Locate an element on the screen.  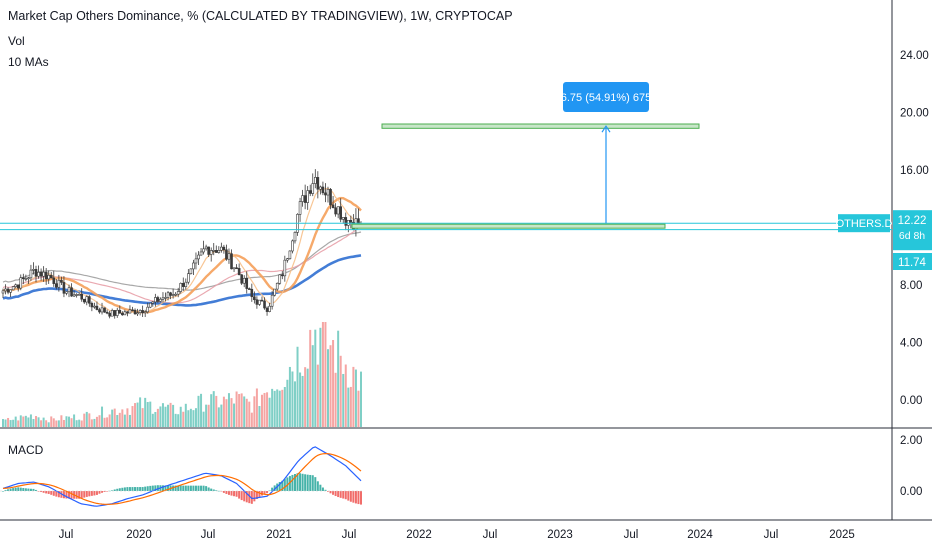
moving-averages-indicator-label: 10 MAs is located at coordinates (28, 62).